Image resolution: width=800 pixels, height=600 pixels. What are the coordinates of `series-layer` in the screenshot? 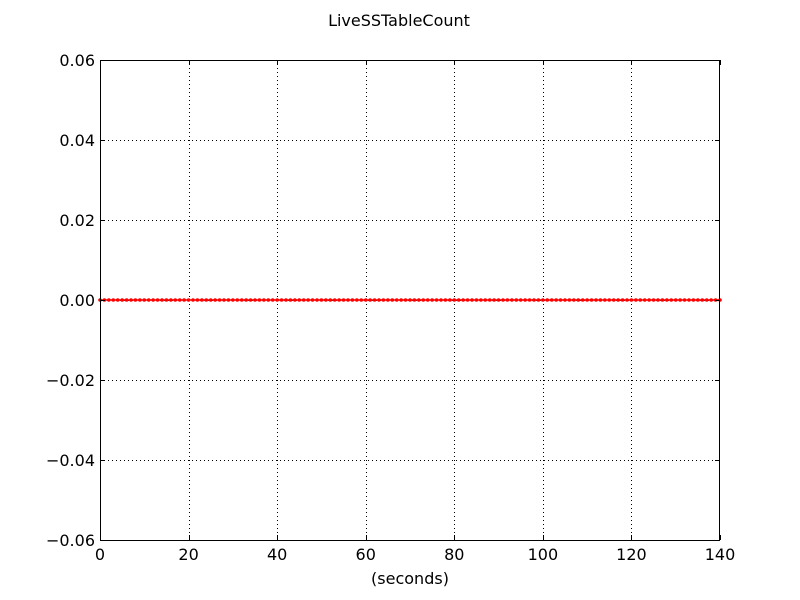 It's located at (410, 300).